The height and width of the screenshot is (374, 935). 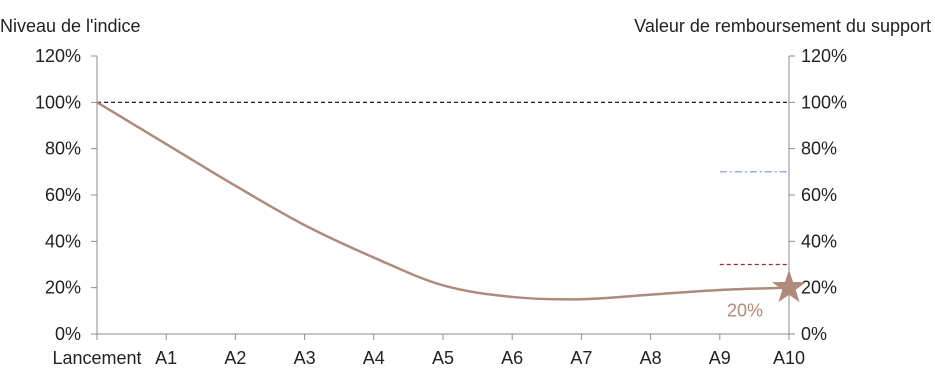 I want to click on x-tick-label: A6, so click(x=512, y=358).